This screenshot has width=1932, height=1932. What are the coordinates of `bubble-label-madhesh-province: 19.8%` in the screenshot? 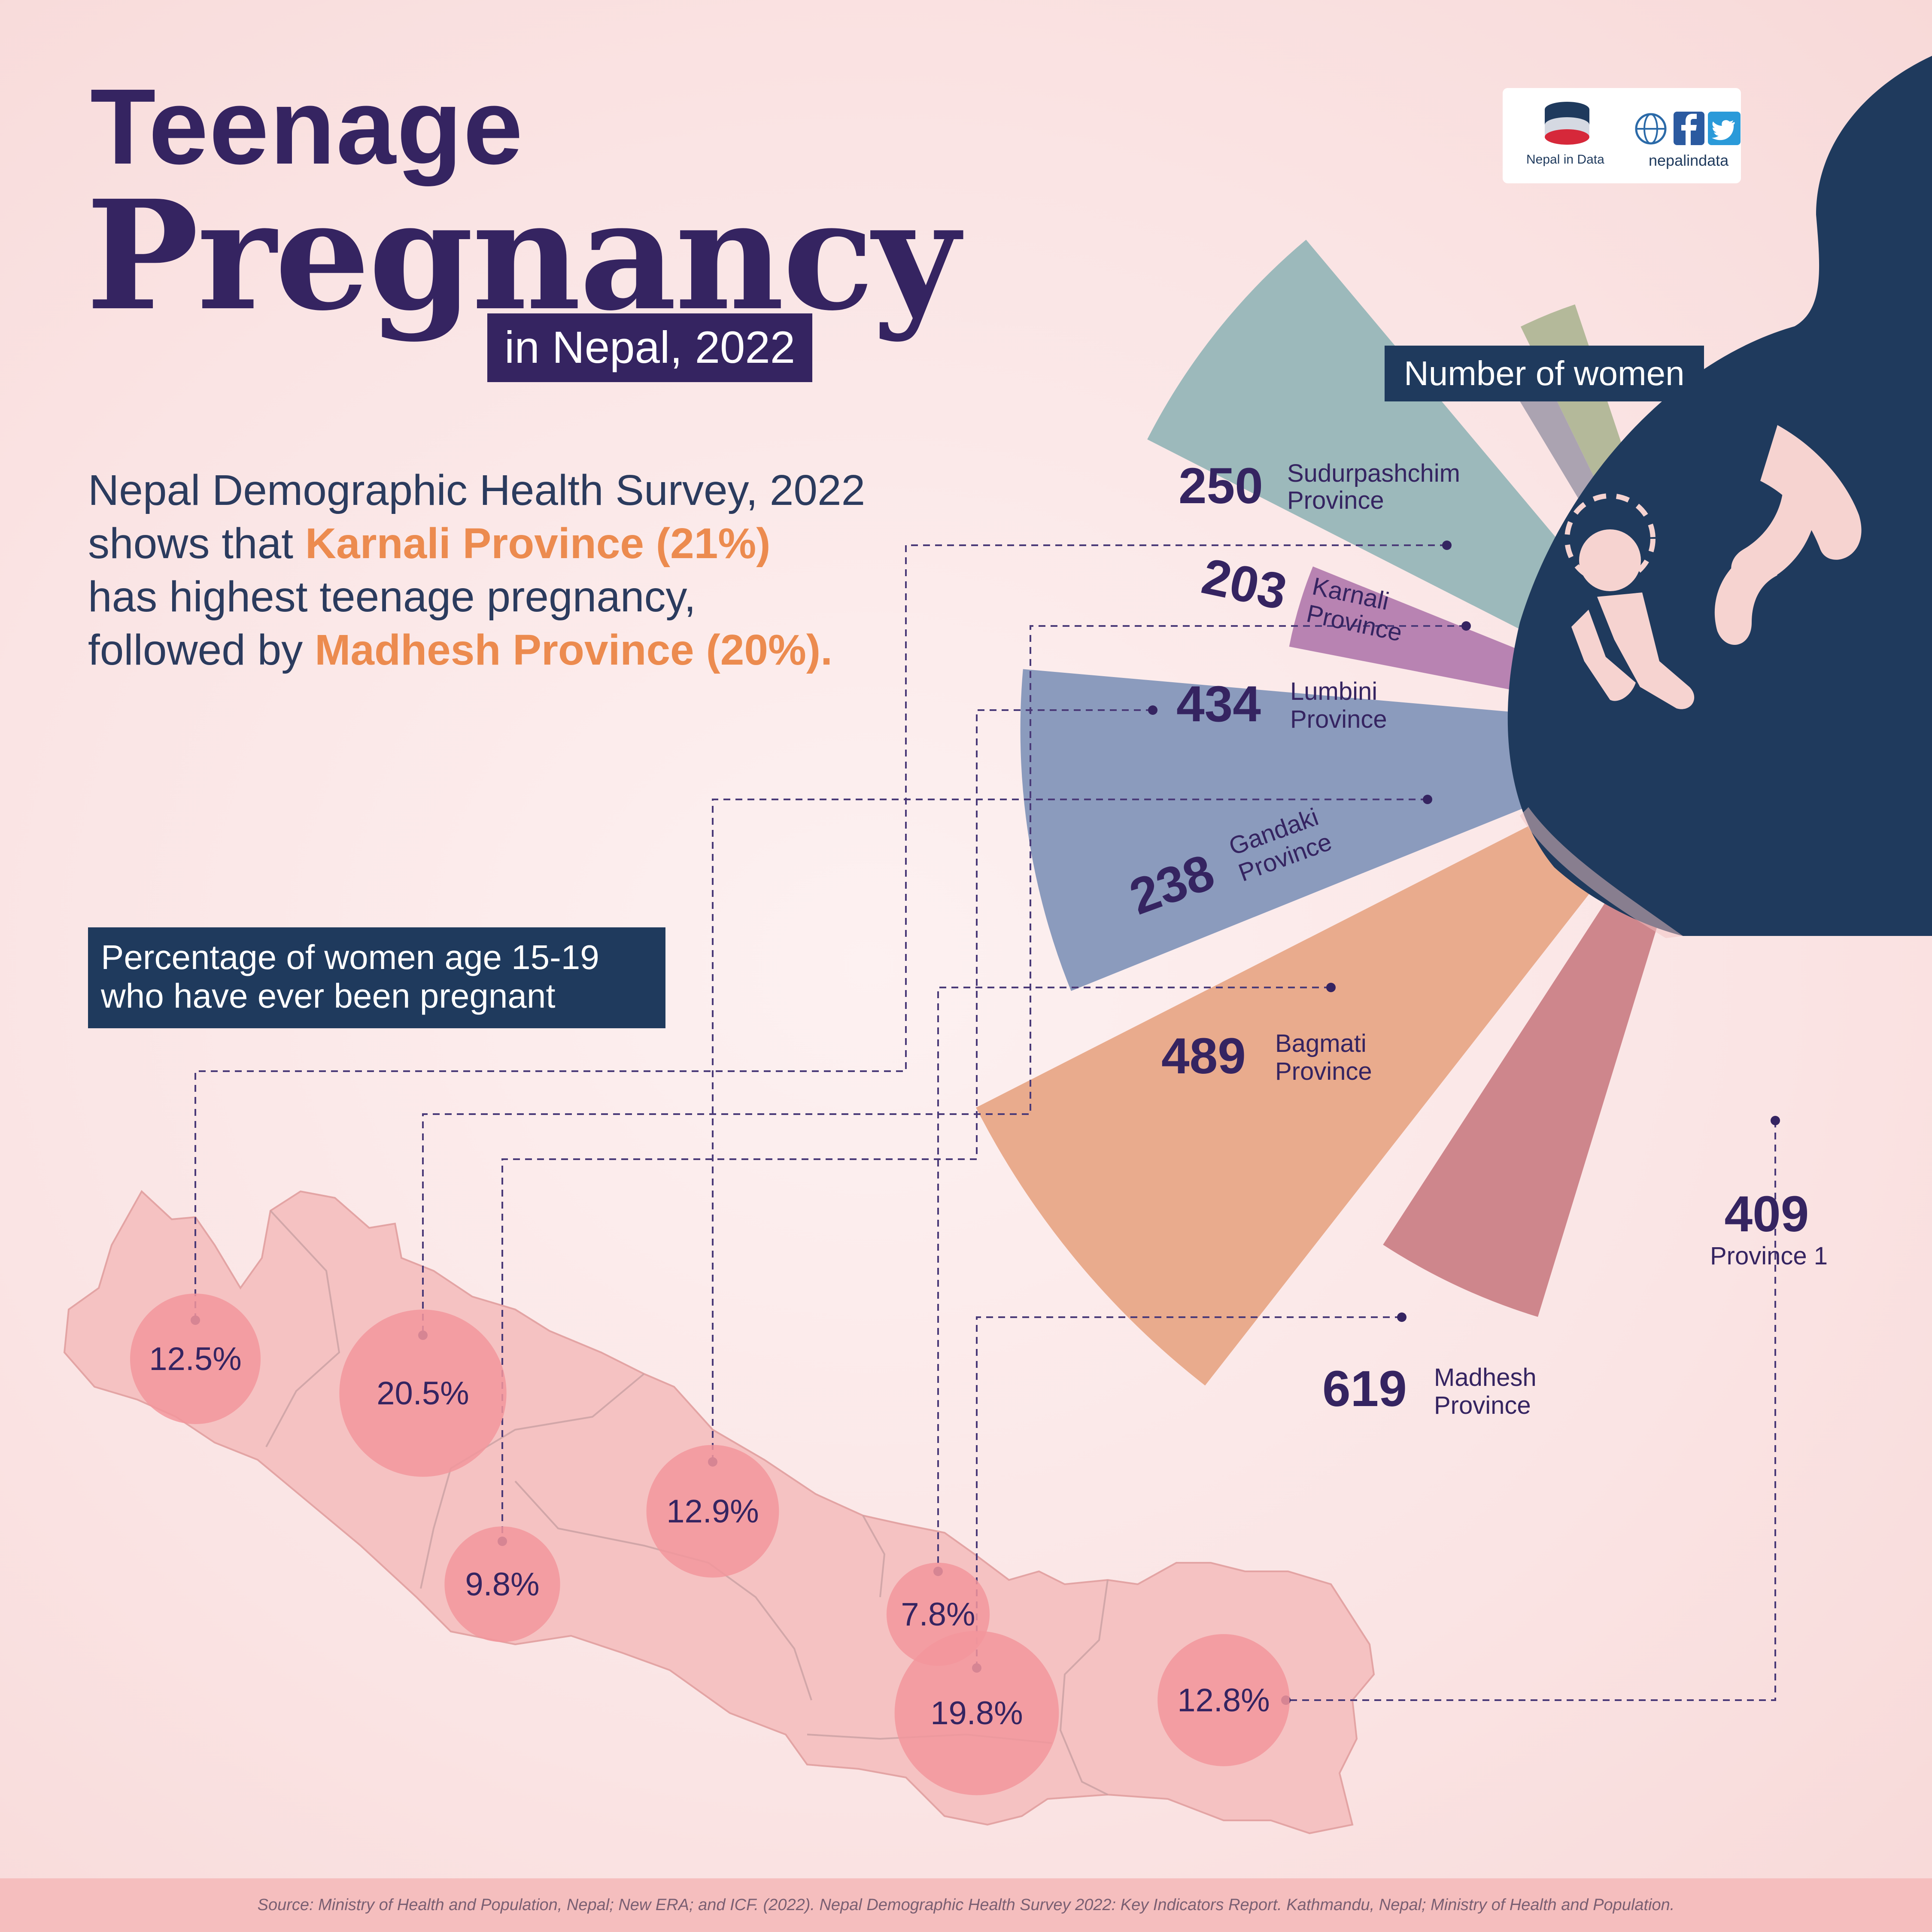 It's located at (976, 1714).